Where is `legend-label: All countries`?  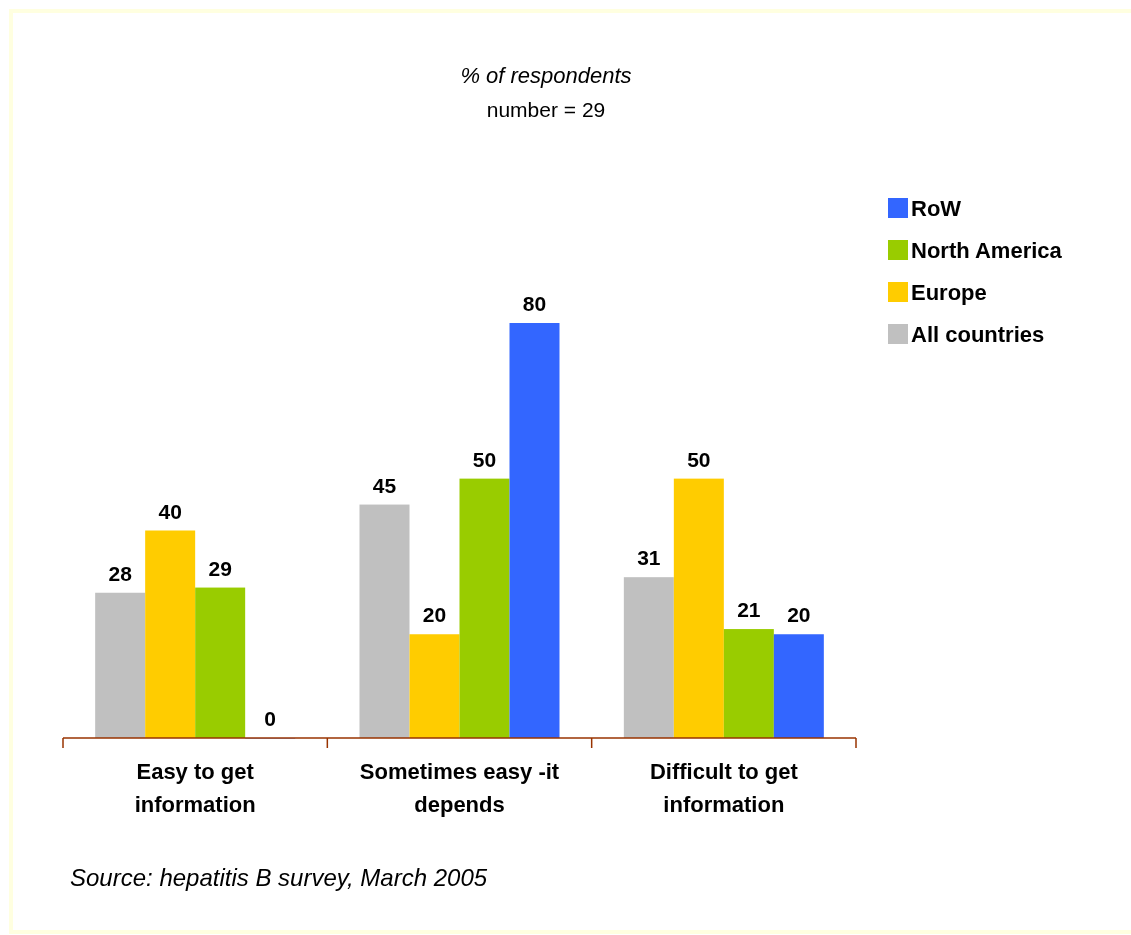 legend-label: All countries is located at coordinates (978, 334).